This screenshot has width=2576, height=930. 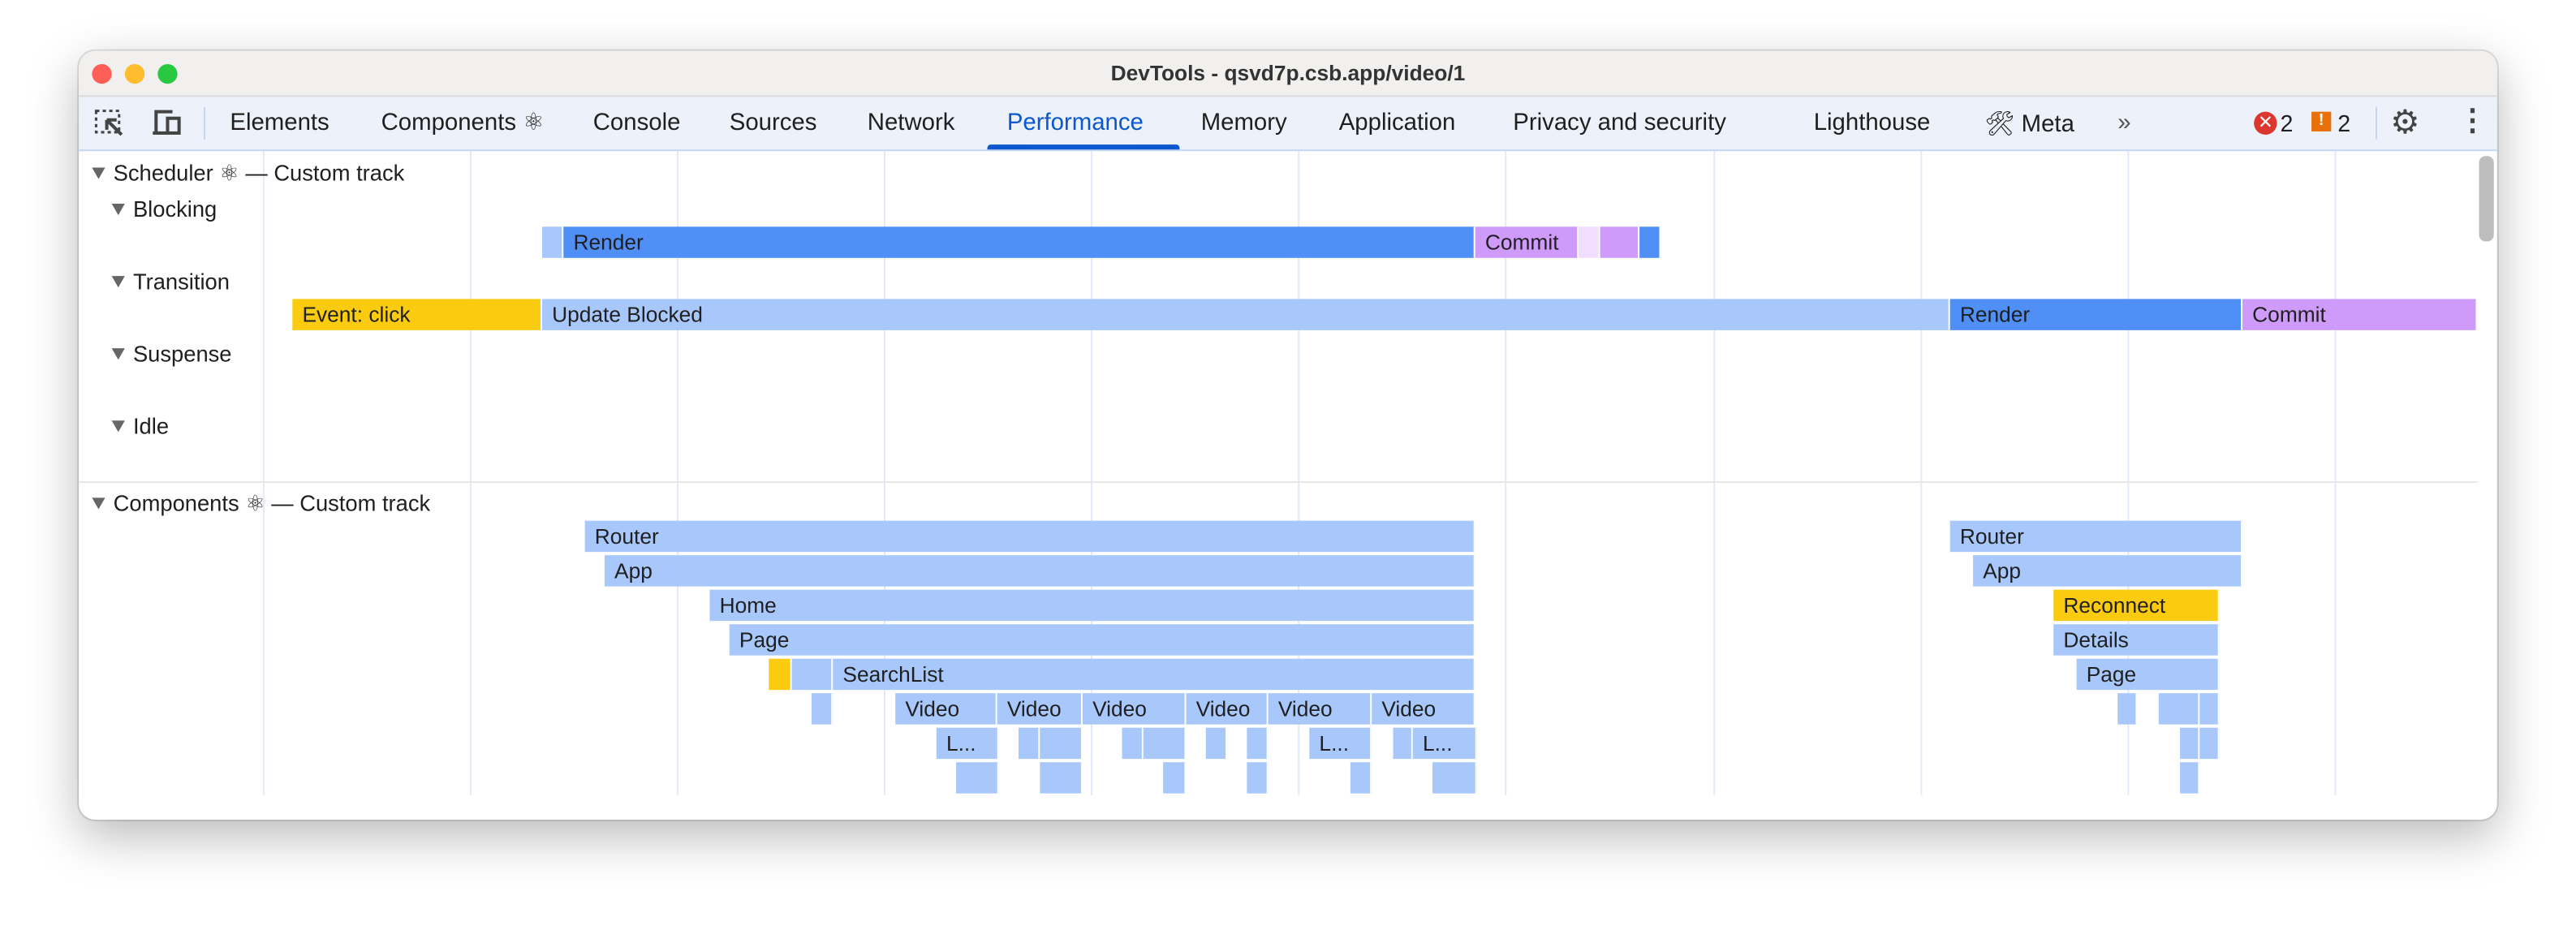 What do you see at coordinates (636, 123) in the screenshot?
I see `tab-console: Console` at bounding box center [636, 123].